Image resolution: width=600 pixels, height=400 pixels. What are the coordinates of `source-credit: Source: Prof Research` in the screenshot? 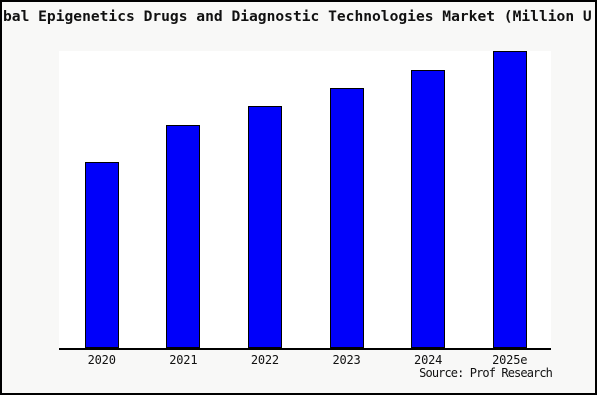 It's located at (486, 373).